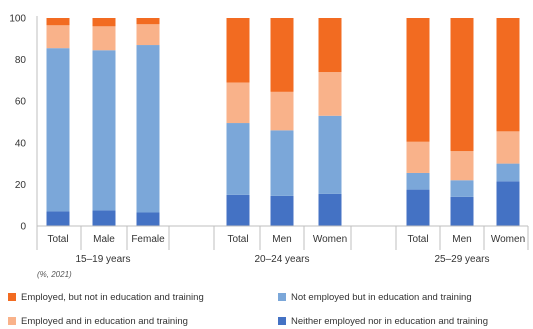  I want to click on y-tick-label: 80, so click(21, 60).